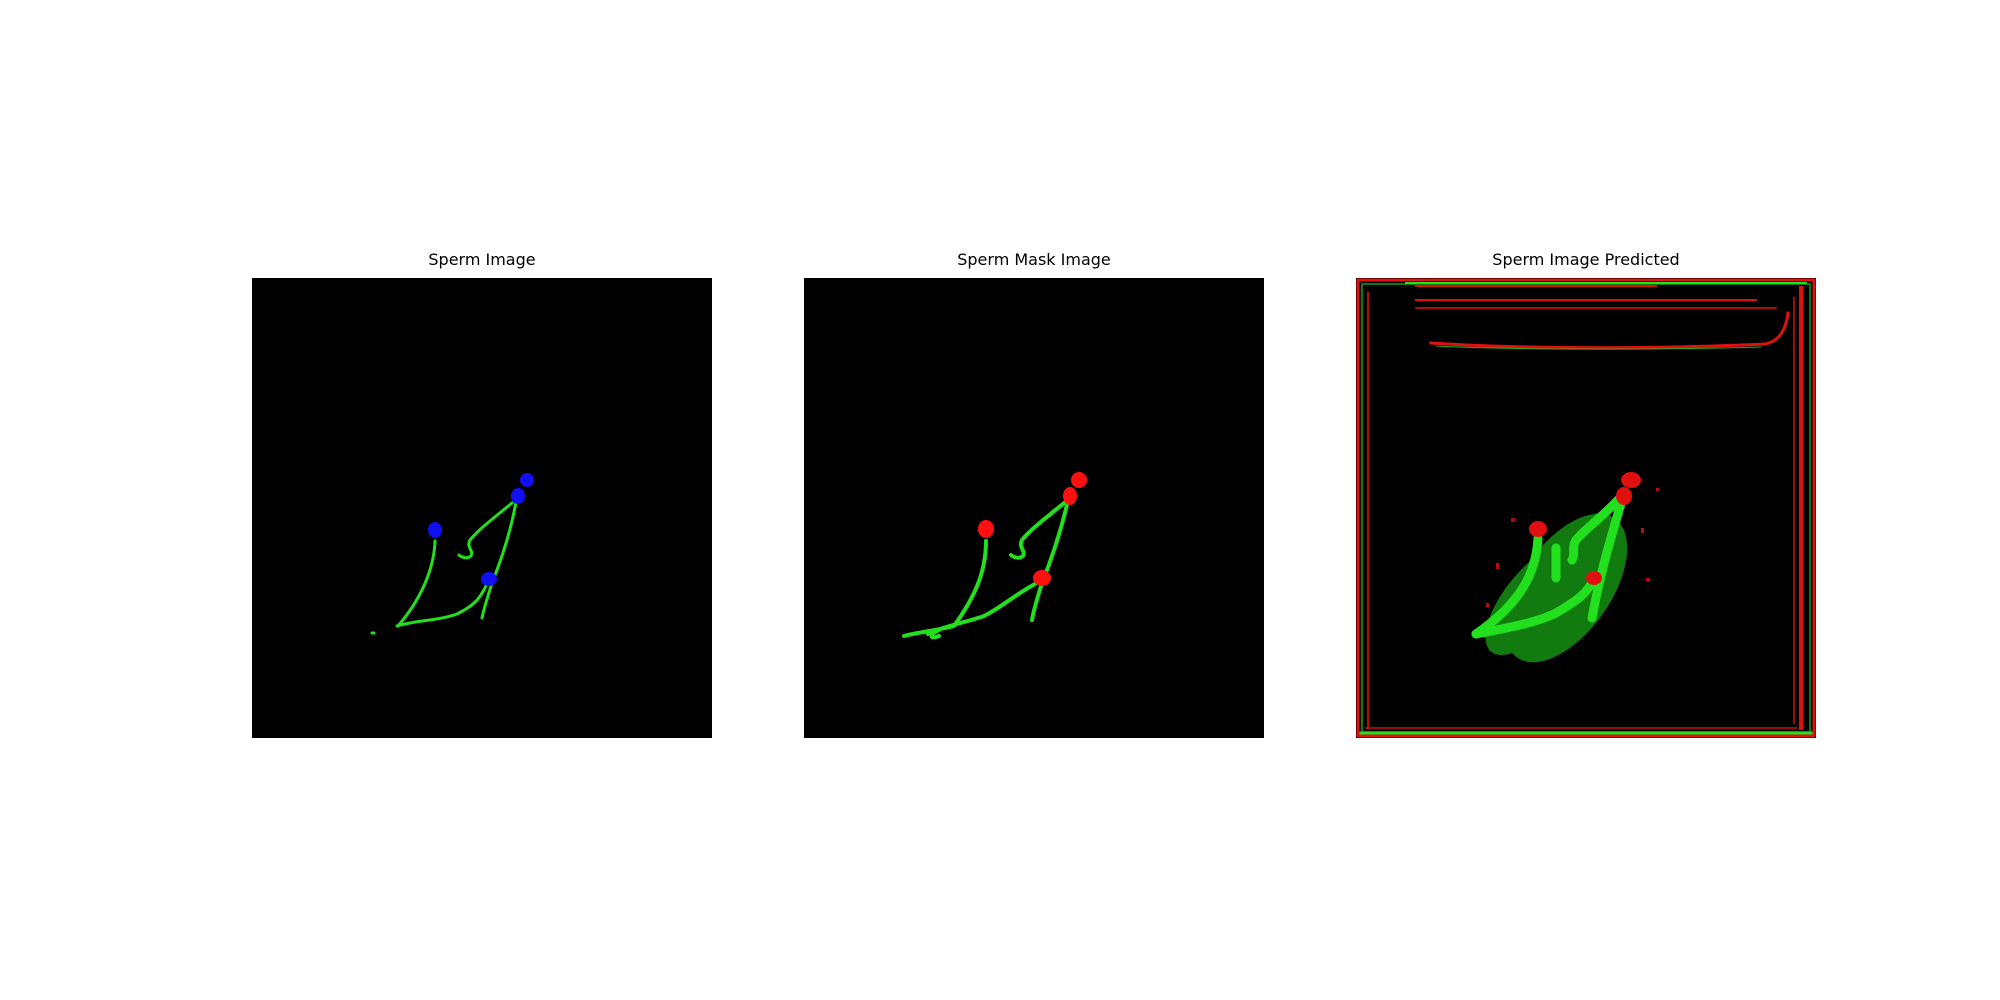 The image size is (2000, 1000). What do you see at coordinates (1586, 259) in the screenshot?
I see `panel-title: Sperm Image Predicted` at bounding box center [1586, 259].